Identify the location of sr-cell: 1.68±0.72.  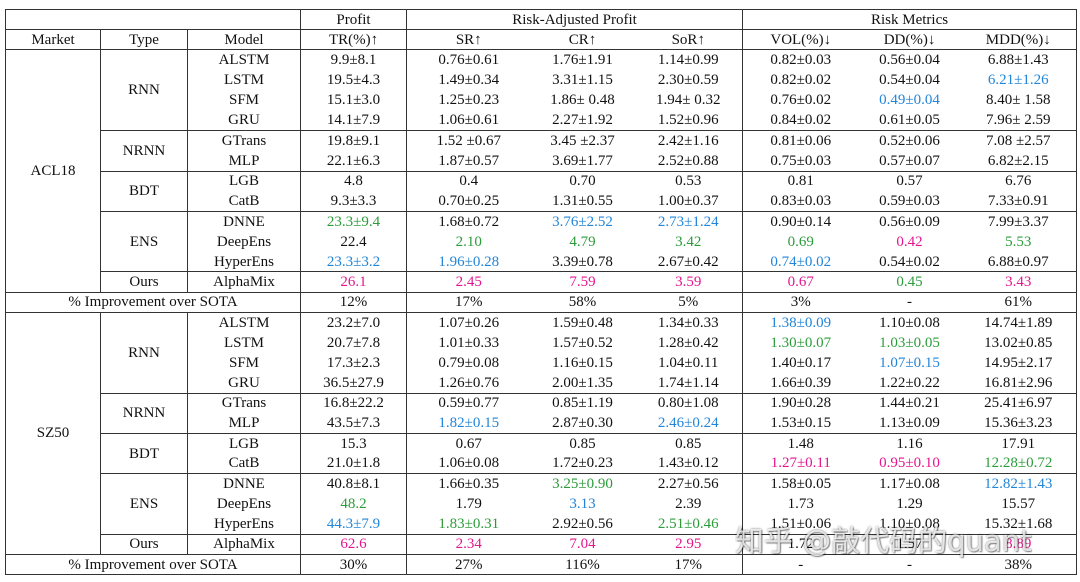
(468, 221).